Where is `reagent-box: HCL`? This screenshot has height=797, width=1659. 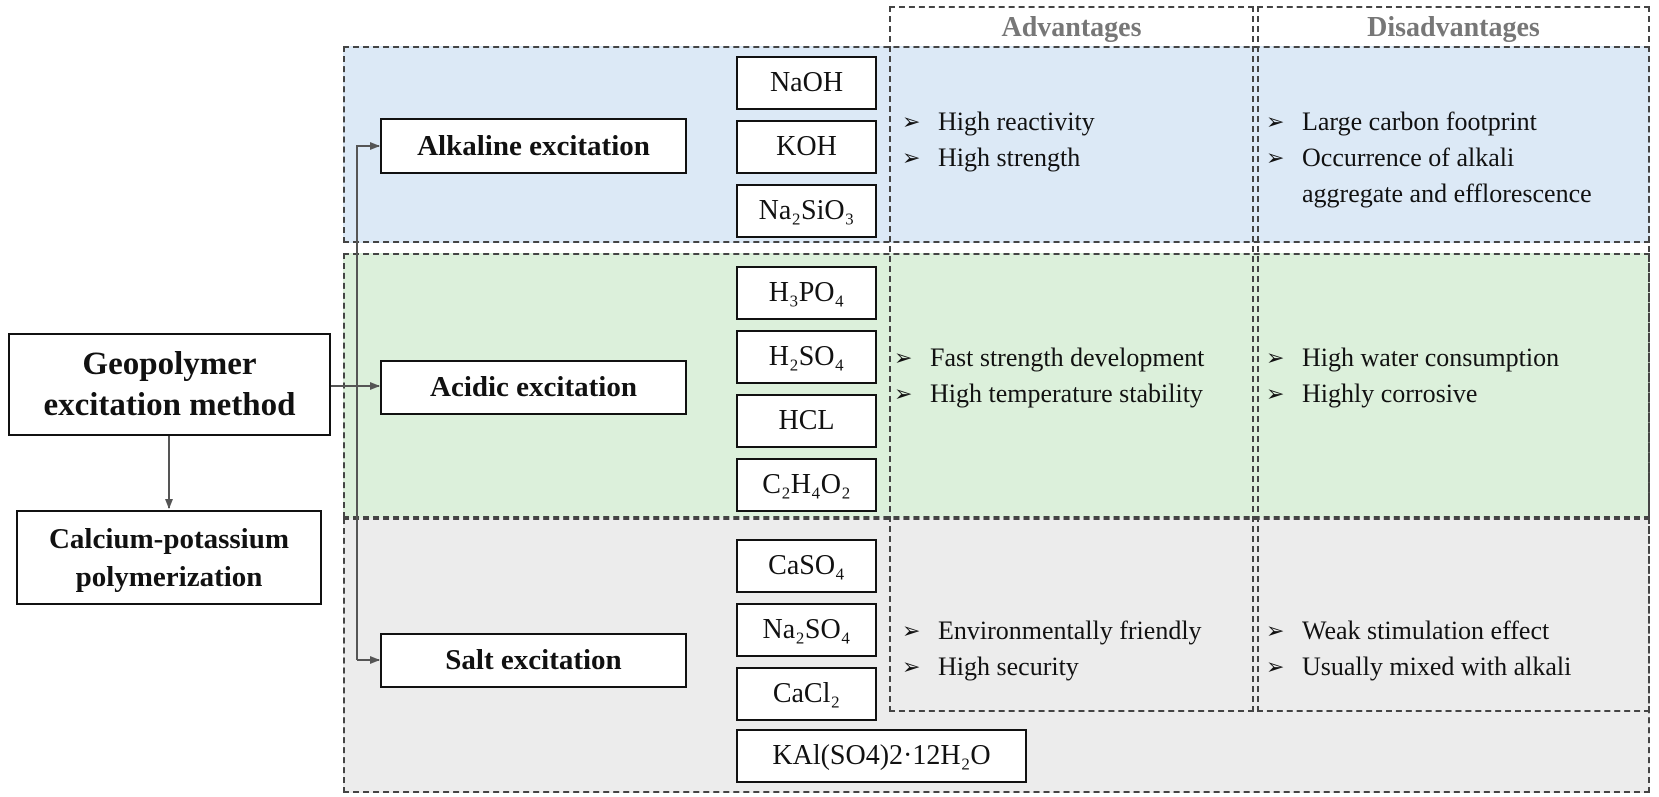
reagent-box: HCL is located at coordinates (806, 421).